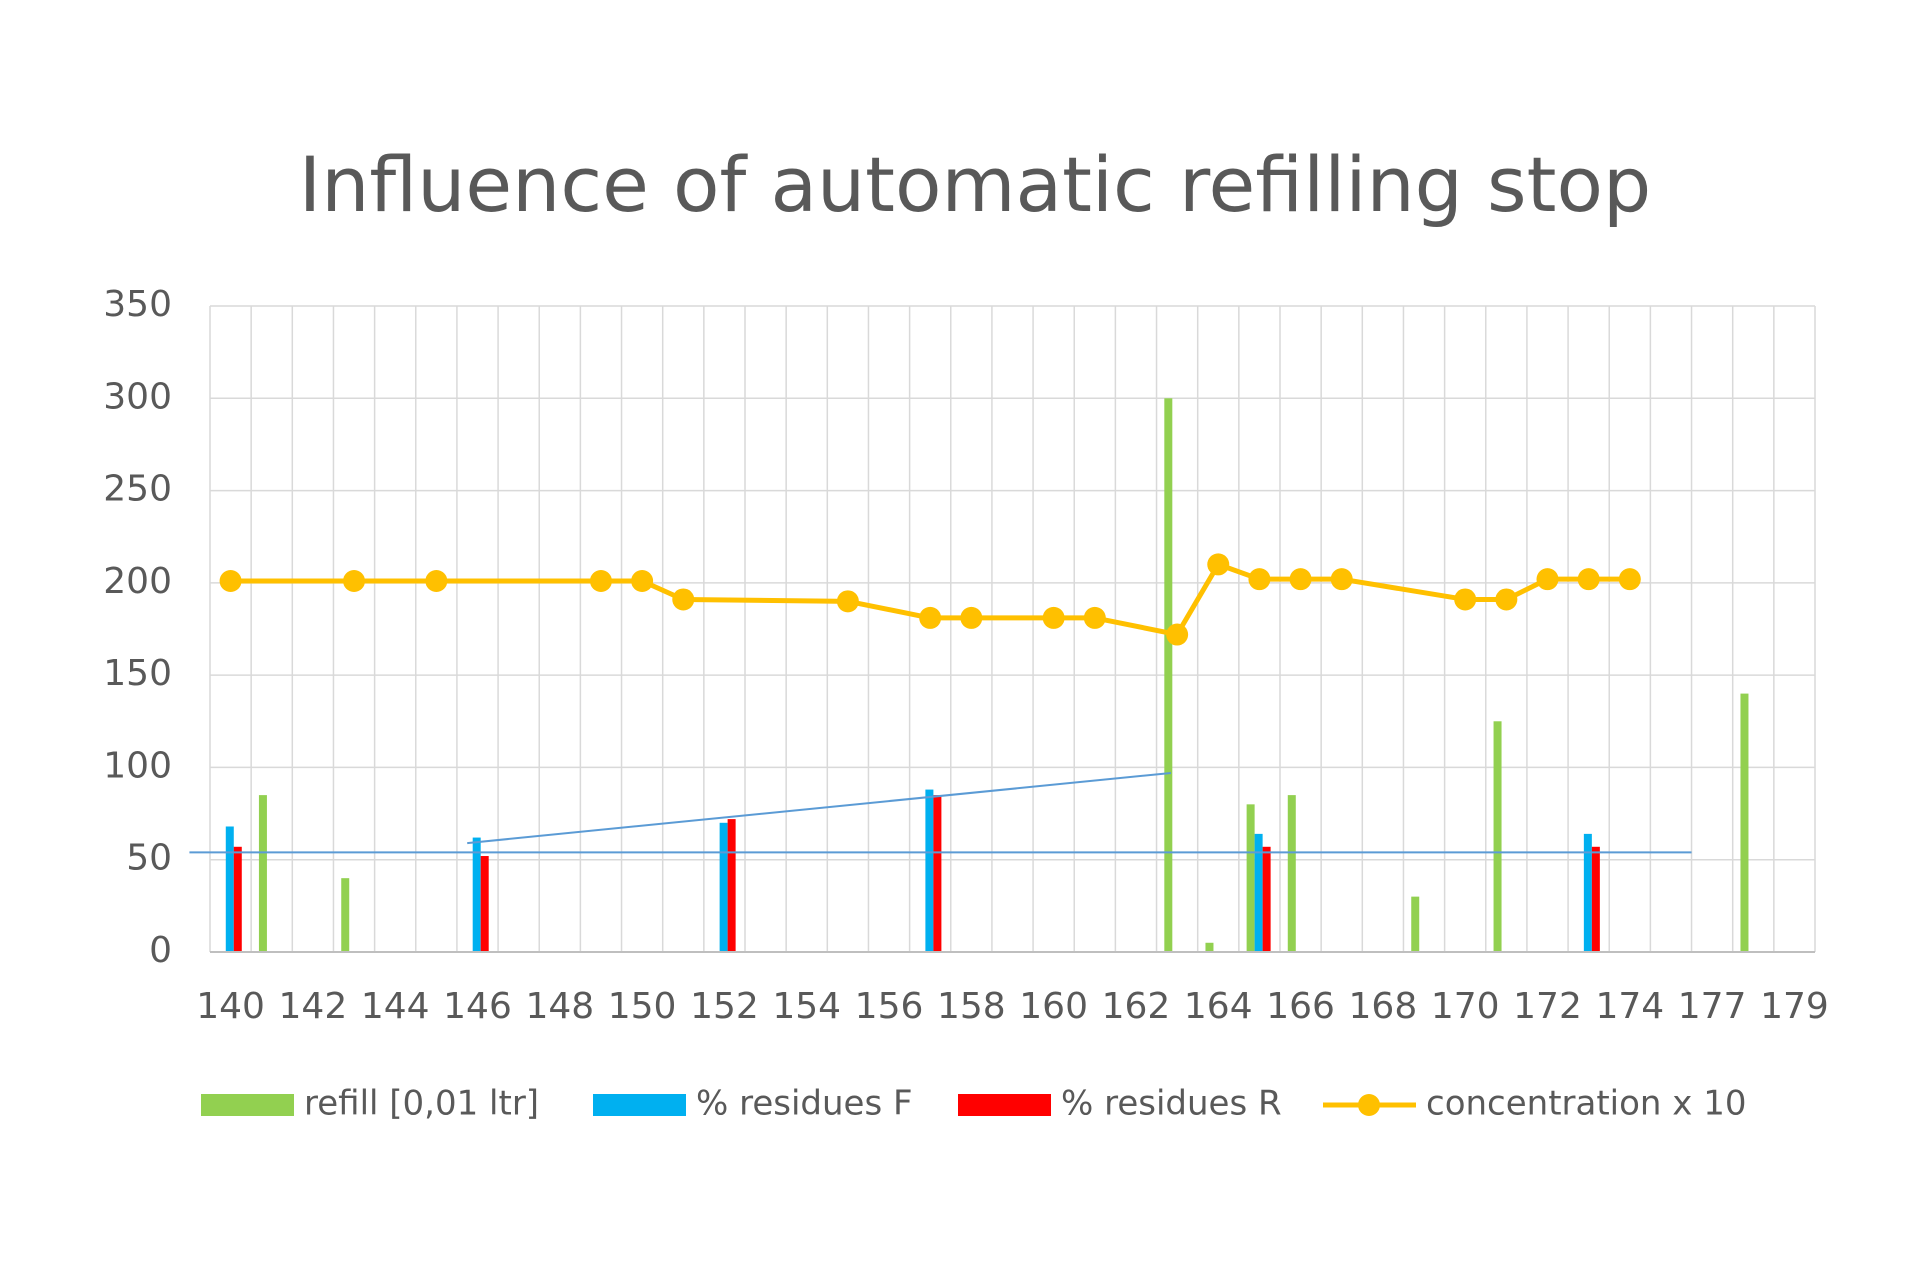  I want to click on trendline, so click(819, 808).